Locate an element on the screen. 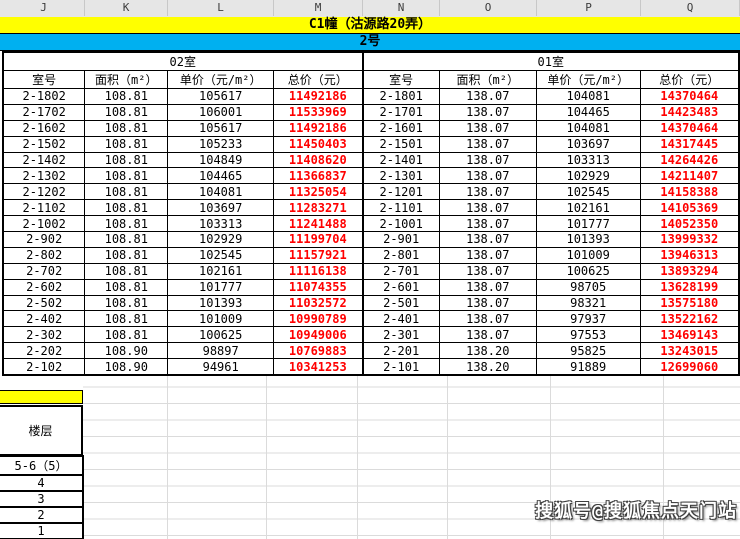 This screenshot has width=740, height=539. cell-total-price: 14105369 is located at coordinates (689, 208).